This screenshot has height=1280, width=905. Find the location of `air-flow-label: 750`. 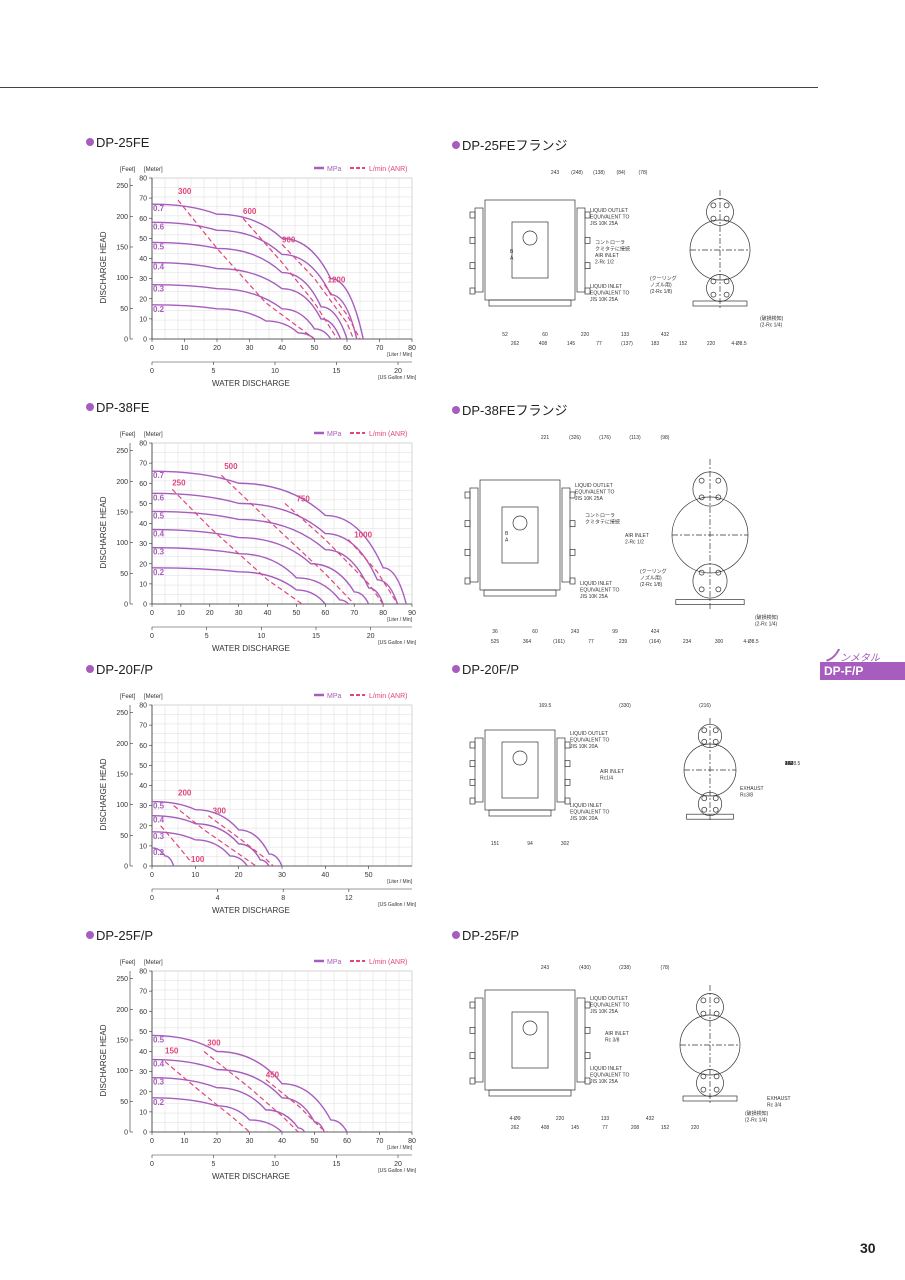

air-flow-label: 750 is located at coordinates (303, 498).